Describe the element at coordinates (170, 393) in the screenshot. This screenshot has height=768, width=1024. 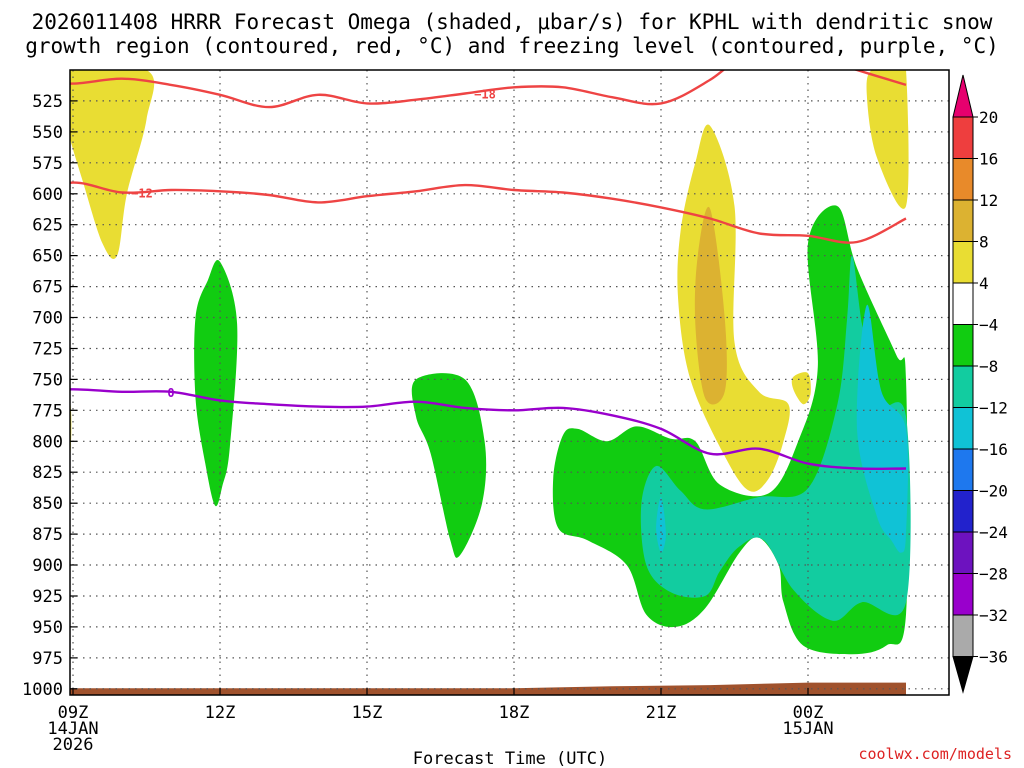
I see `contour-label-0: 0` at that location.